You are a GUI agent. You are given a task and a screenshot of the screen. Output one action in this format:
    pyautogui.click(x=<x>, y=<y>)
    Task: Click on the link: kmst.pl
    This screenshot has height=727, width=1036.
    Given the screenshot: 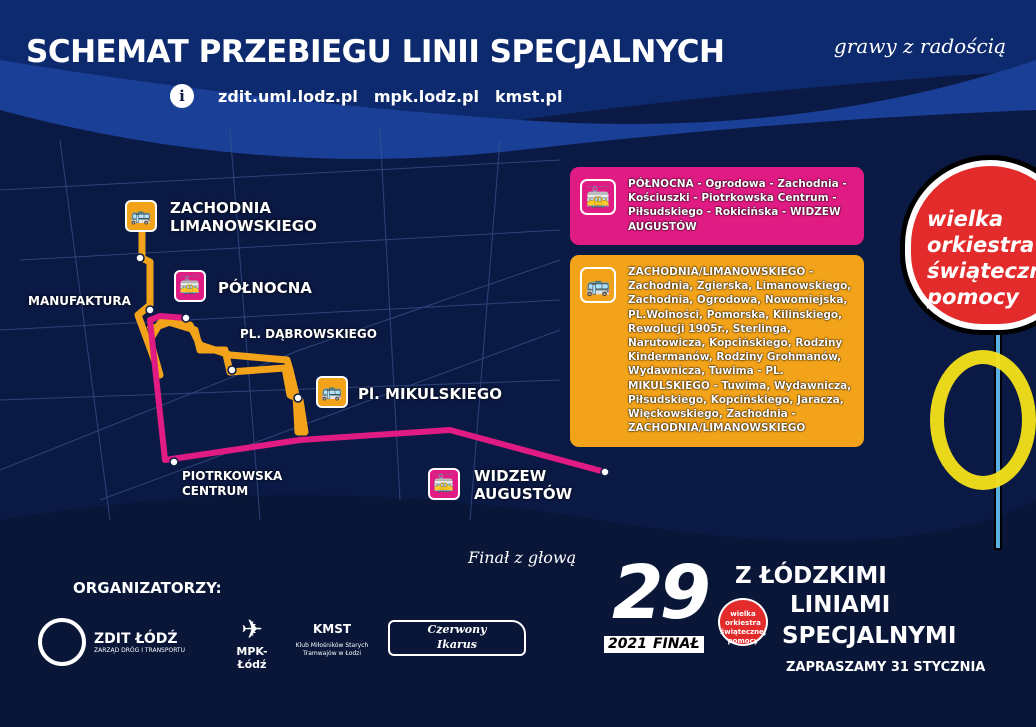 What is the action you would take?
    pyautogui.click(x=528, y=96)
    